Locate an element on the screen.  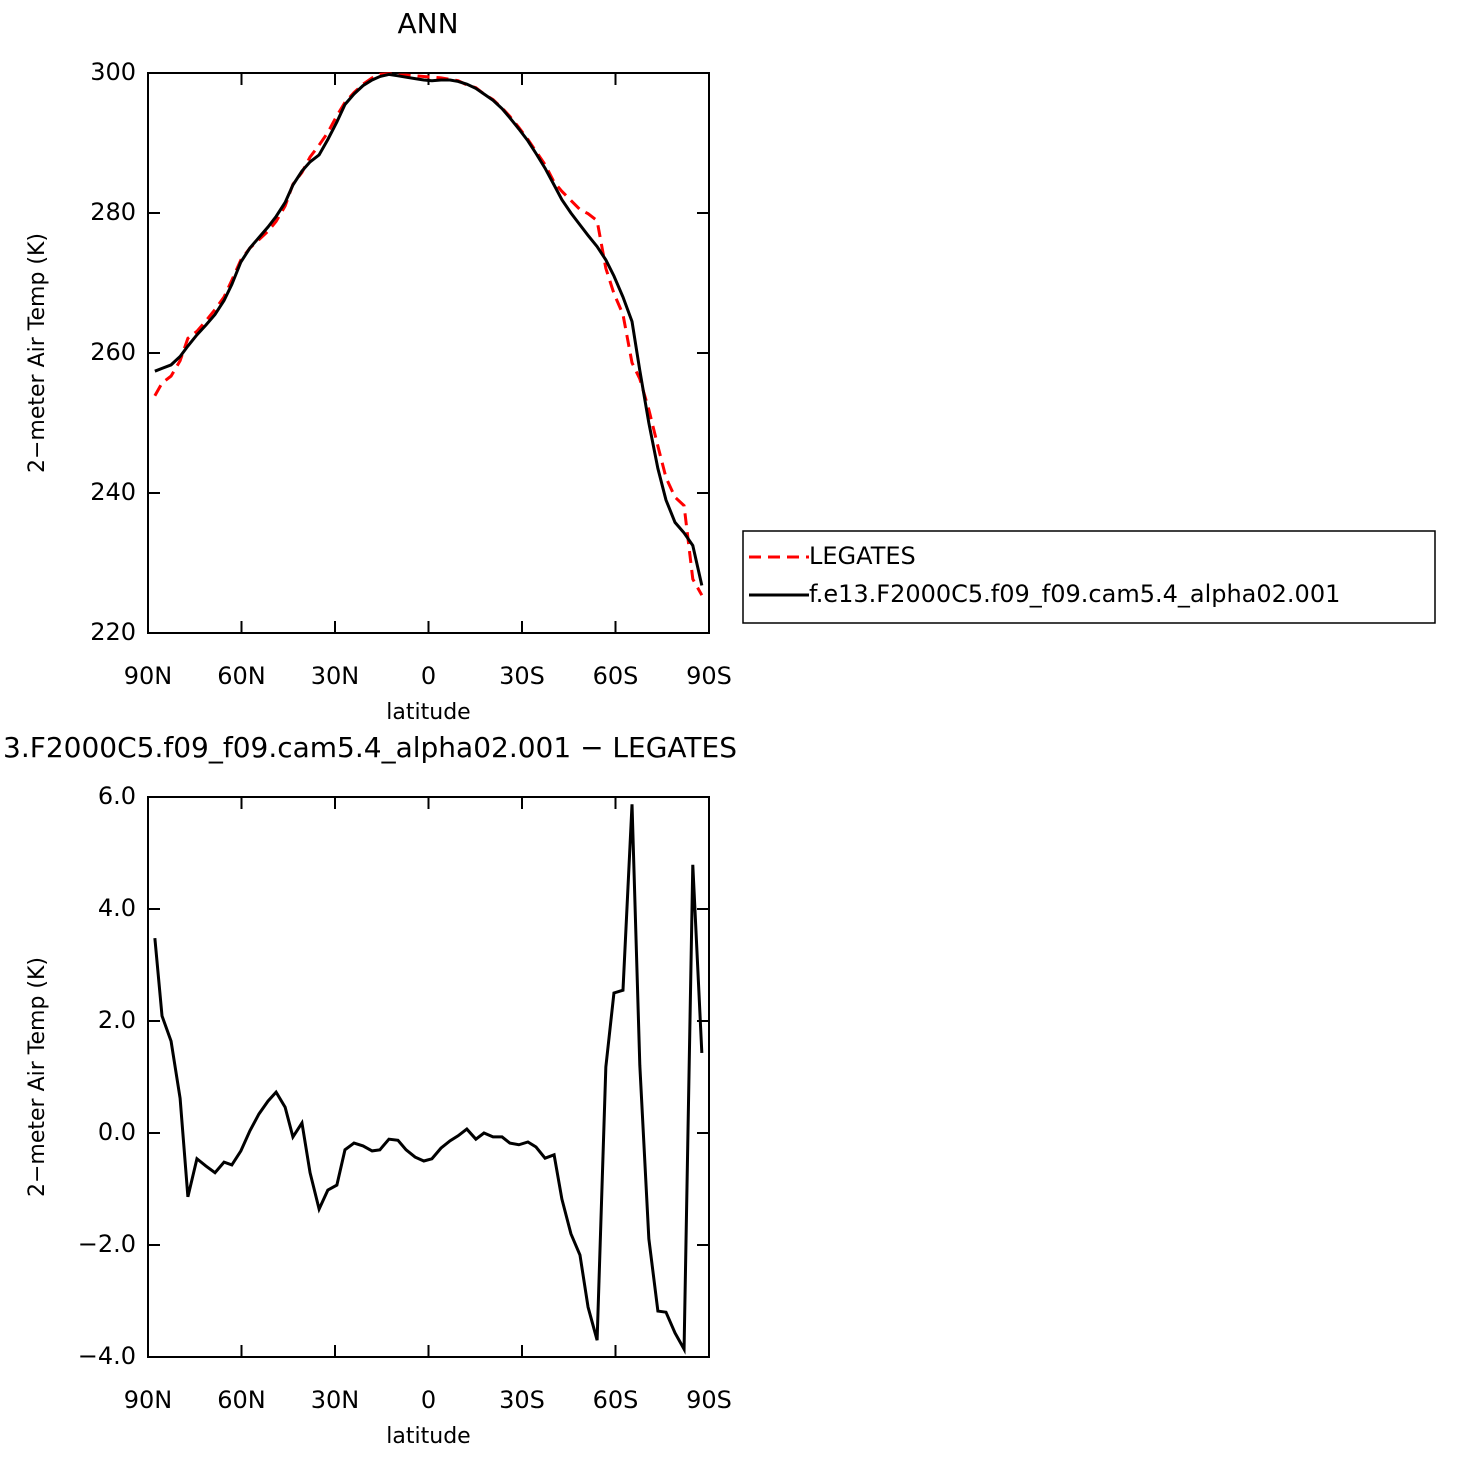
y-tick-label: 4.0 is located at coordinates (117, 908).